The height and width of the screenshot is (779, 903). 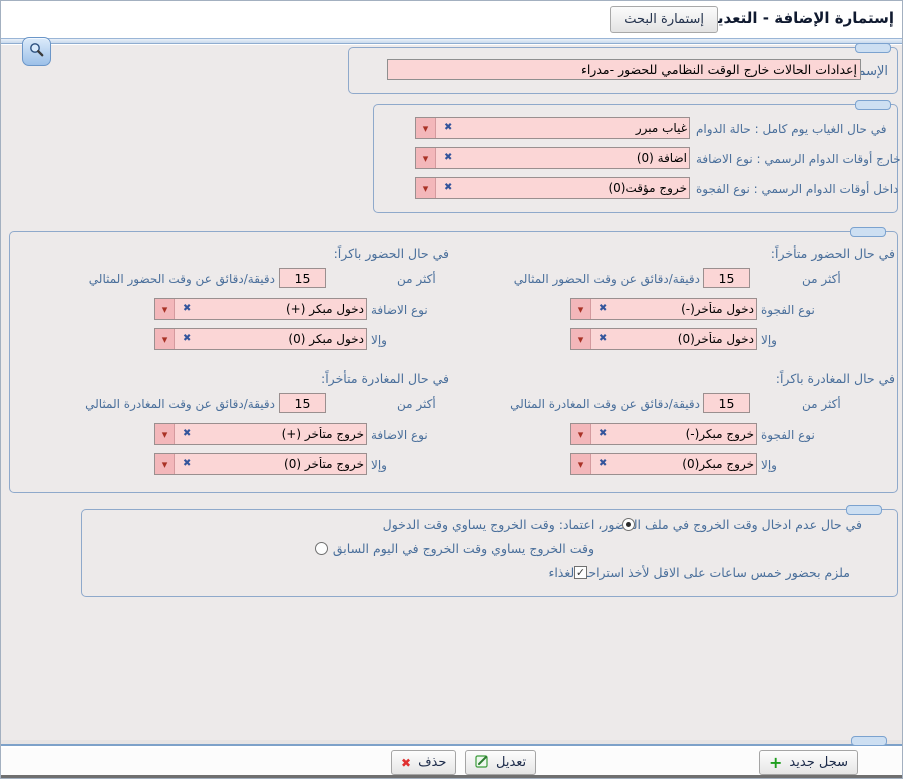 I want to click on check-icon: ✓, so click(x=580, y=572).